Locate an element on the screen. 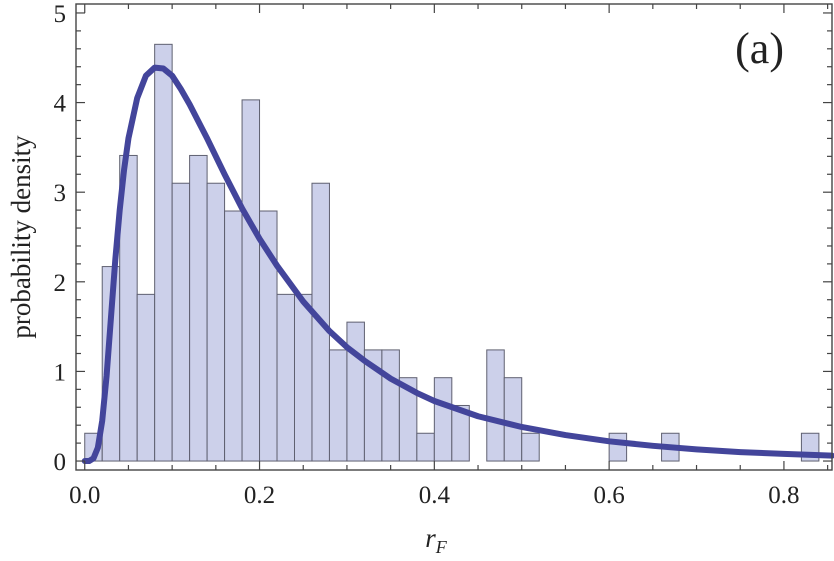 This screenshot has width=834, height=561. y-tick-labels: 0 1 2 3 4 5 is located at coordinates (60, 238).